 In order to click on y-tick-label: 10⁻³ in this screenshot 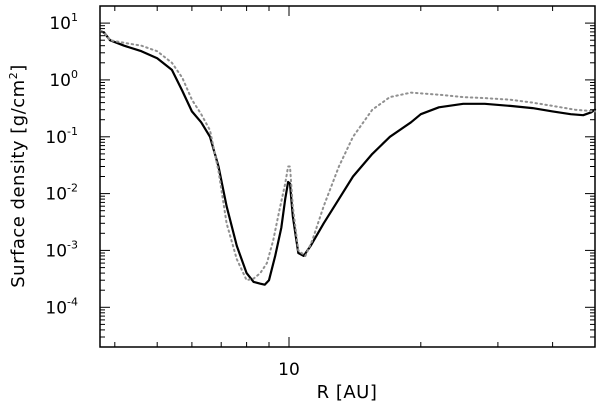, I will do `click(61, 249)`.